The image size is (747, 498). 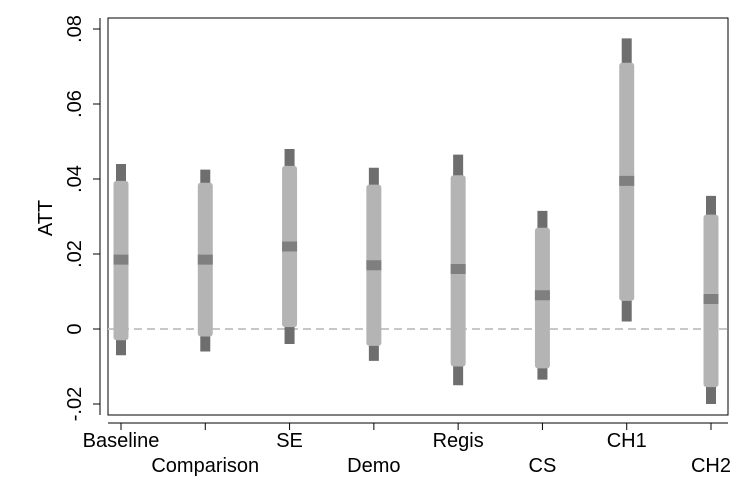 What do you see at coordinates (711, 466) in the screenshot?
I see `x-tick-label: CH2` at bounding box center [711, 466].